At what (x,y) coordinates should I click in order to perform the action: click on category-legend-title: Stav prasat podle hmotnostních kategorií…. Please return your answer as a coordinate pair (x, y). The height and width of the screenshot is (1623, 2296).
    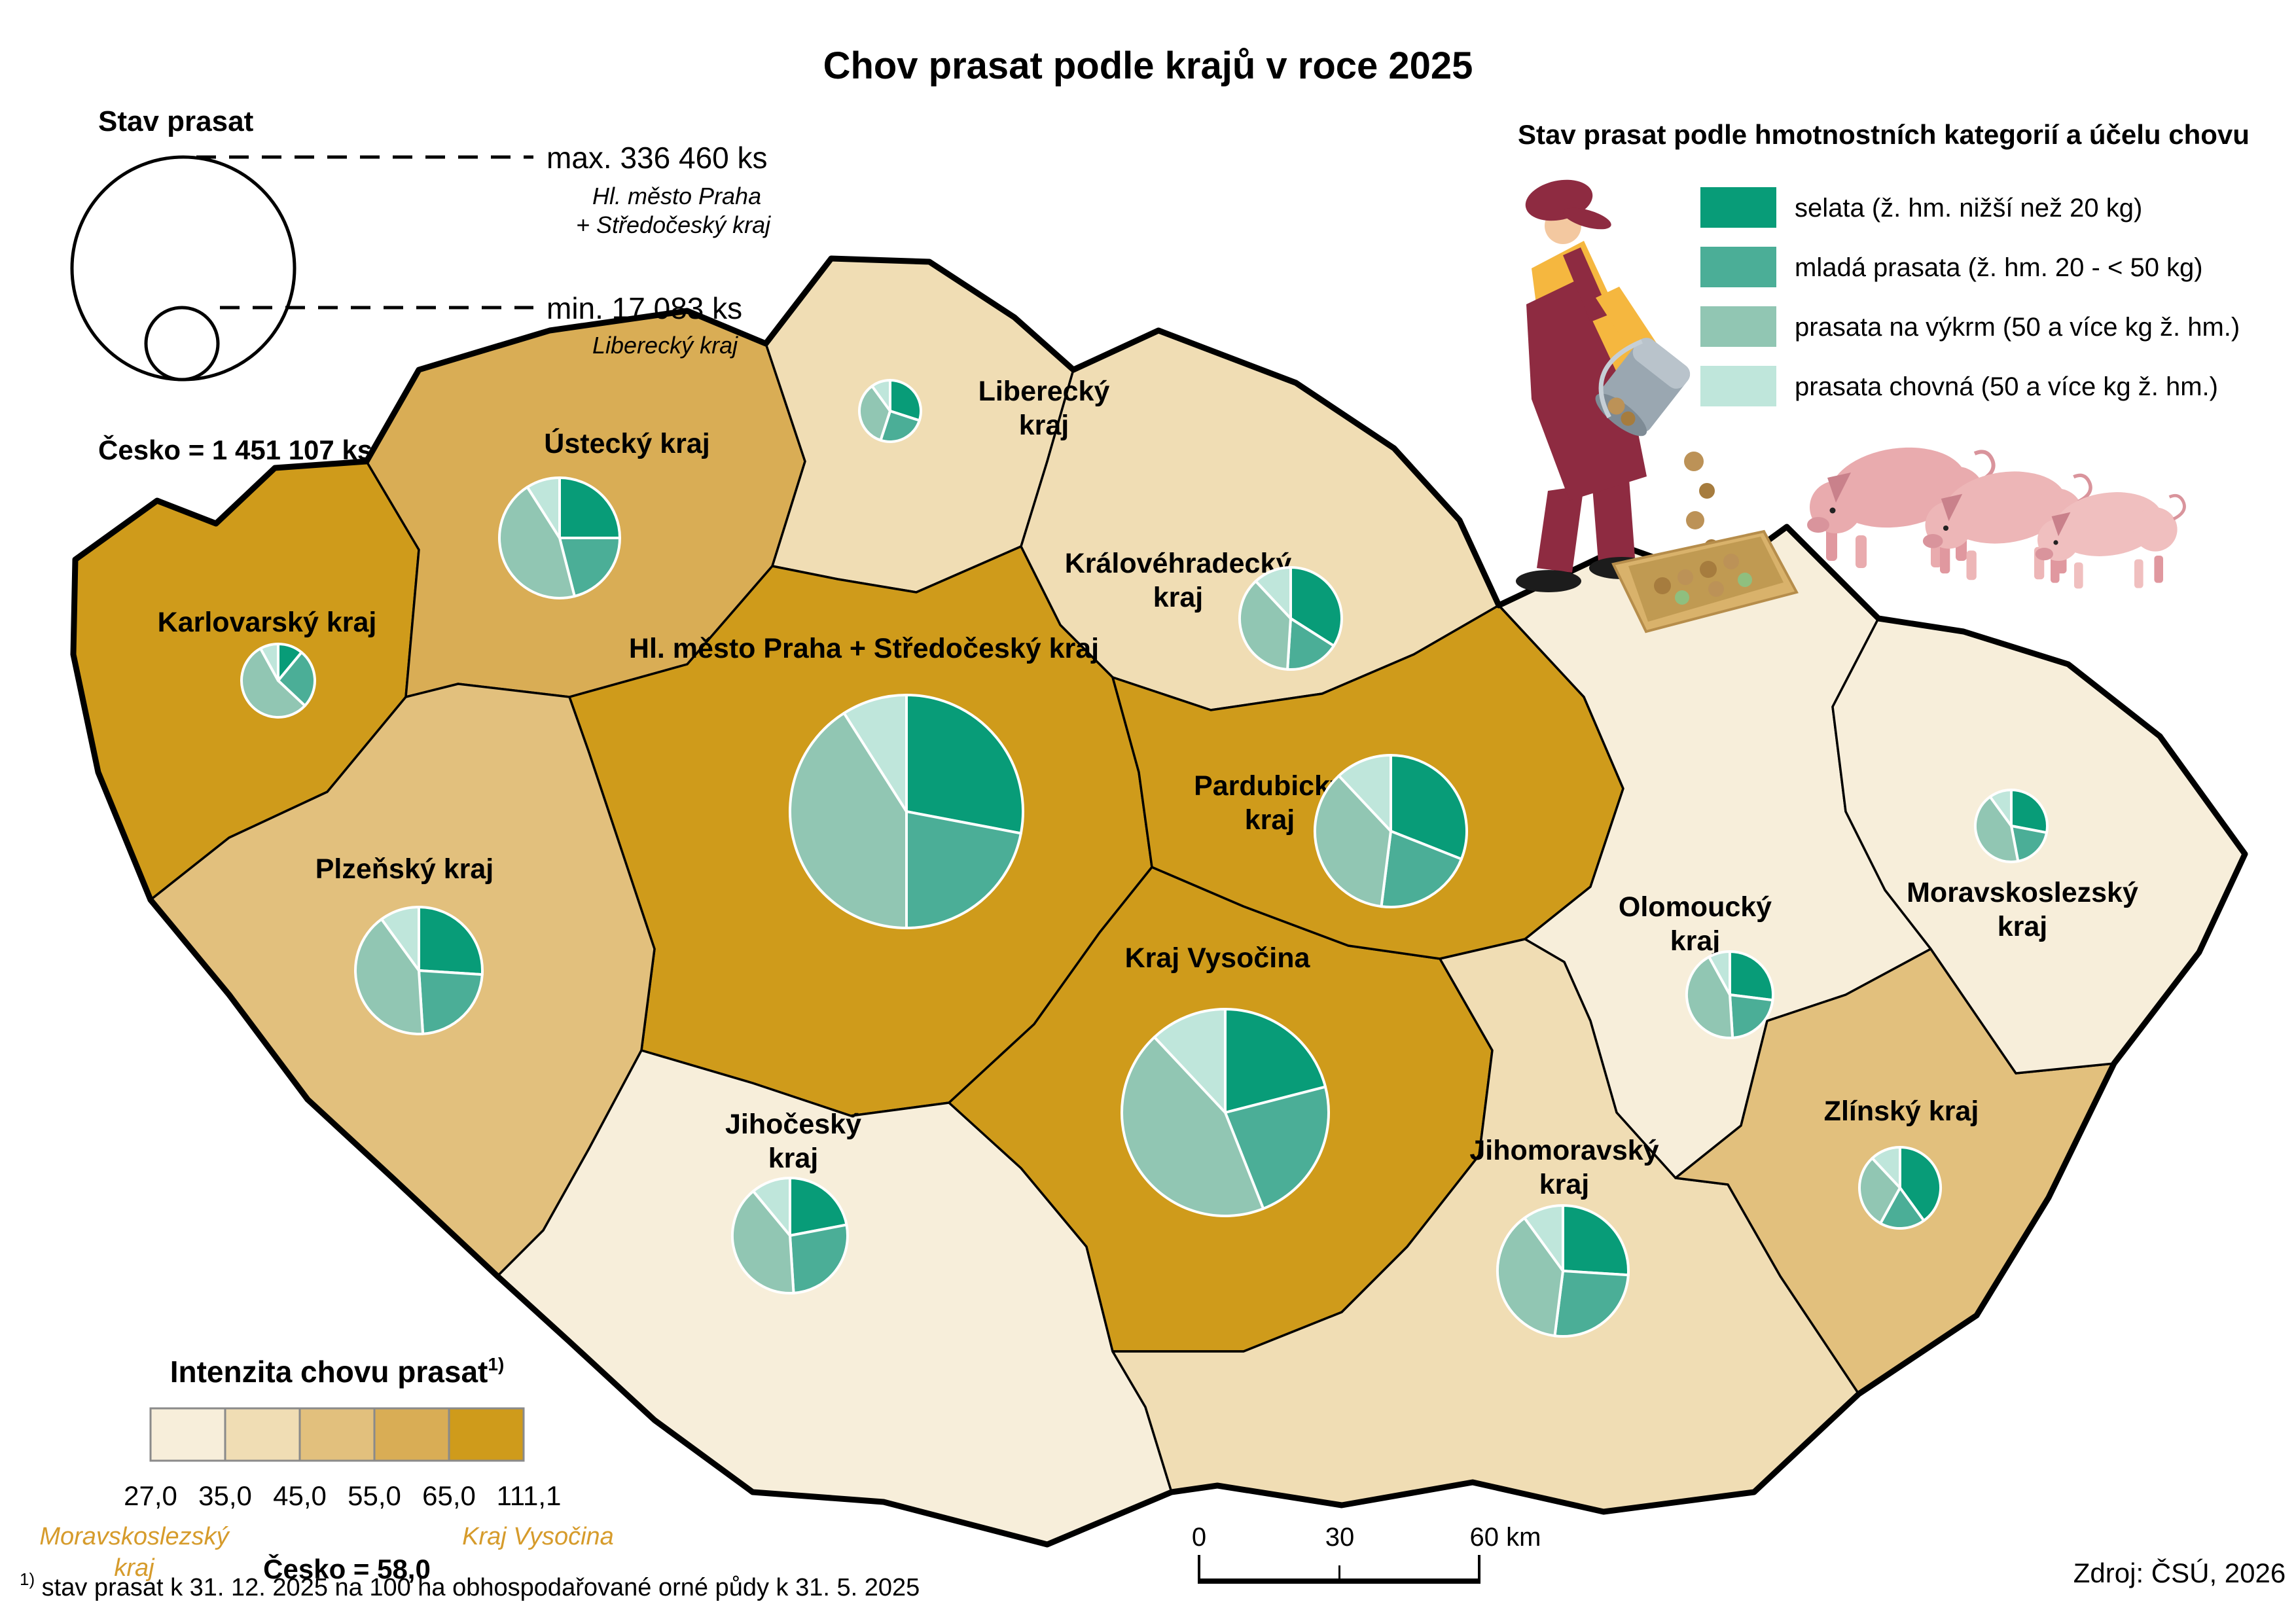
    Looking at the image, I should click on (1884, 134).